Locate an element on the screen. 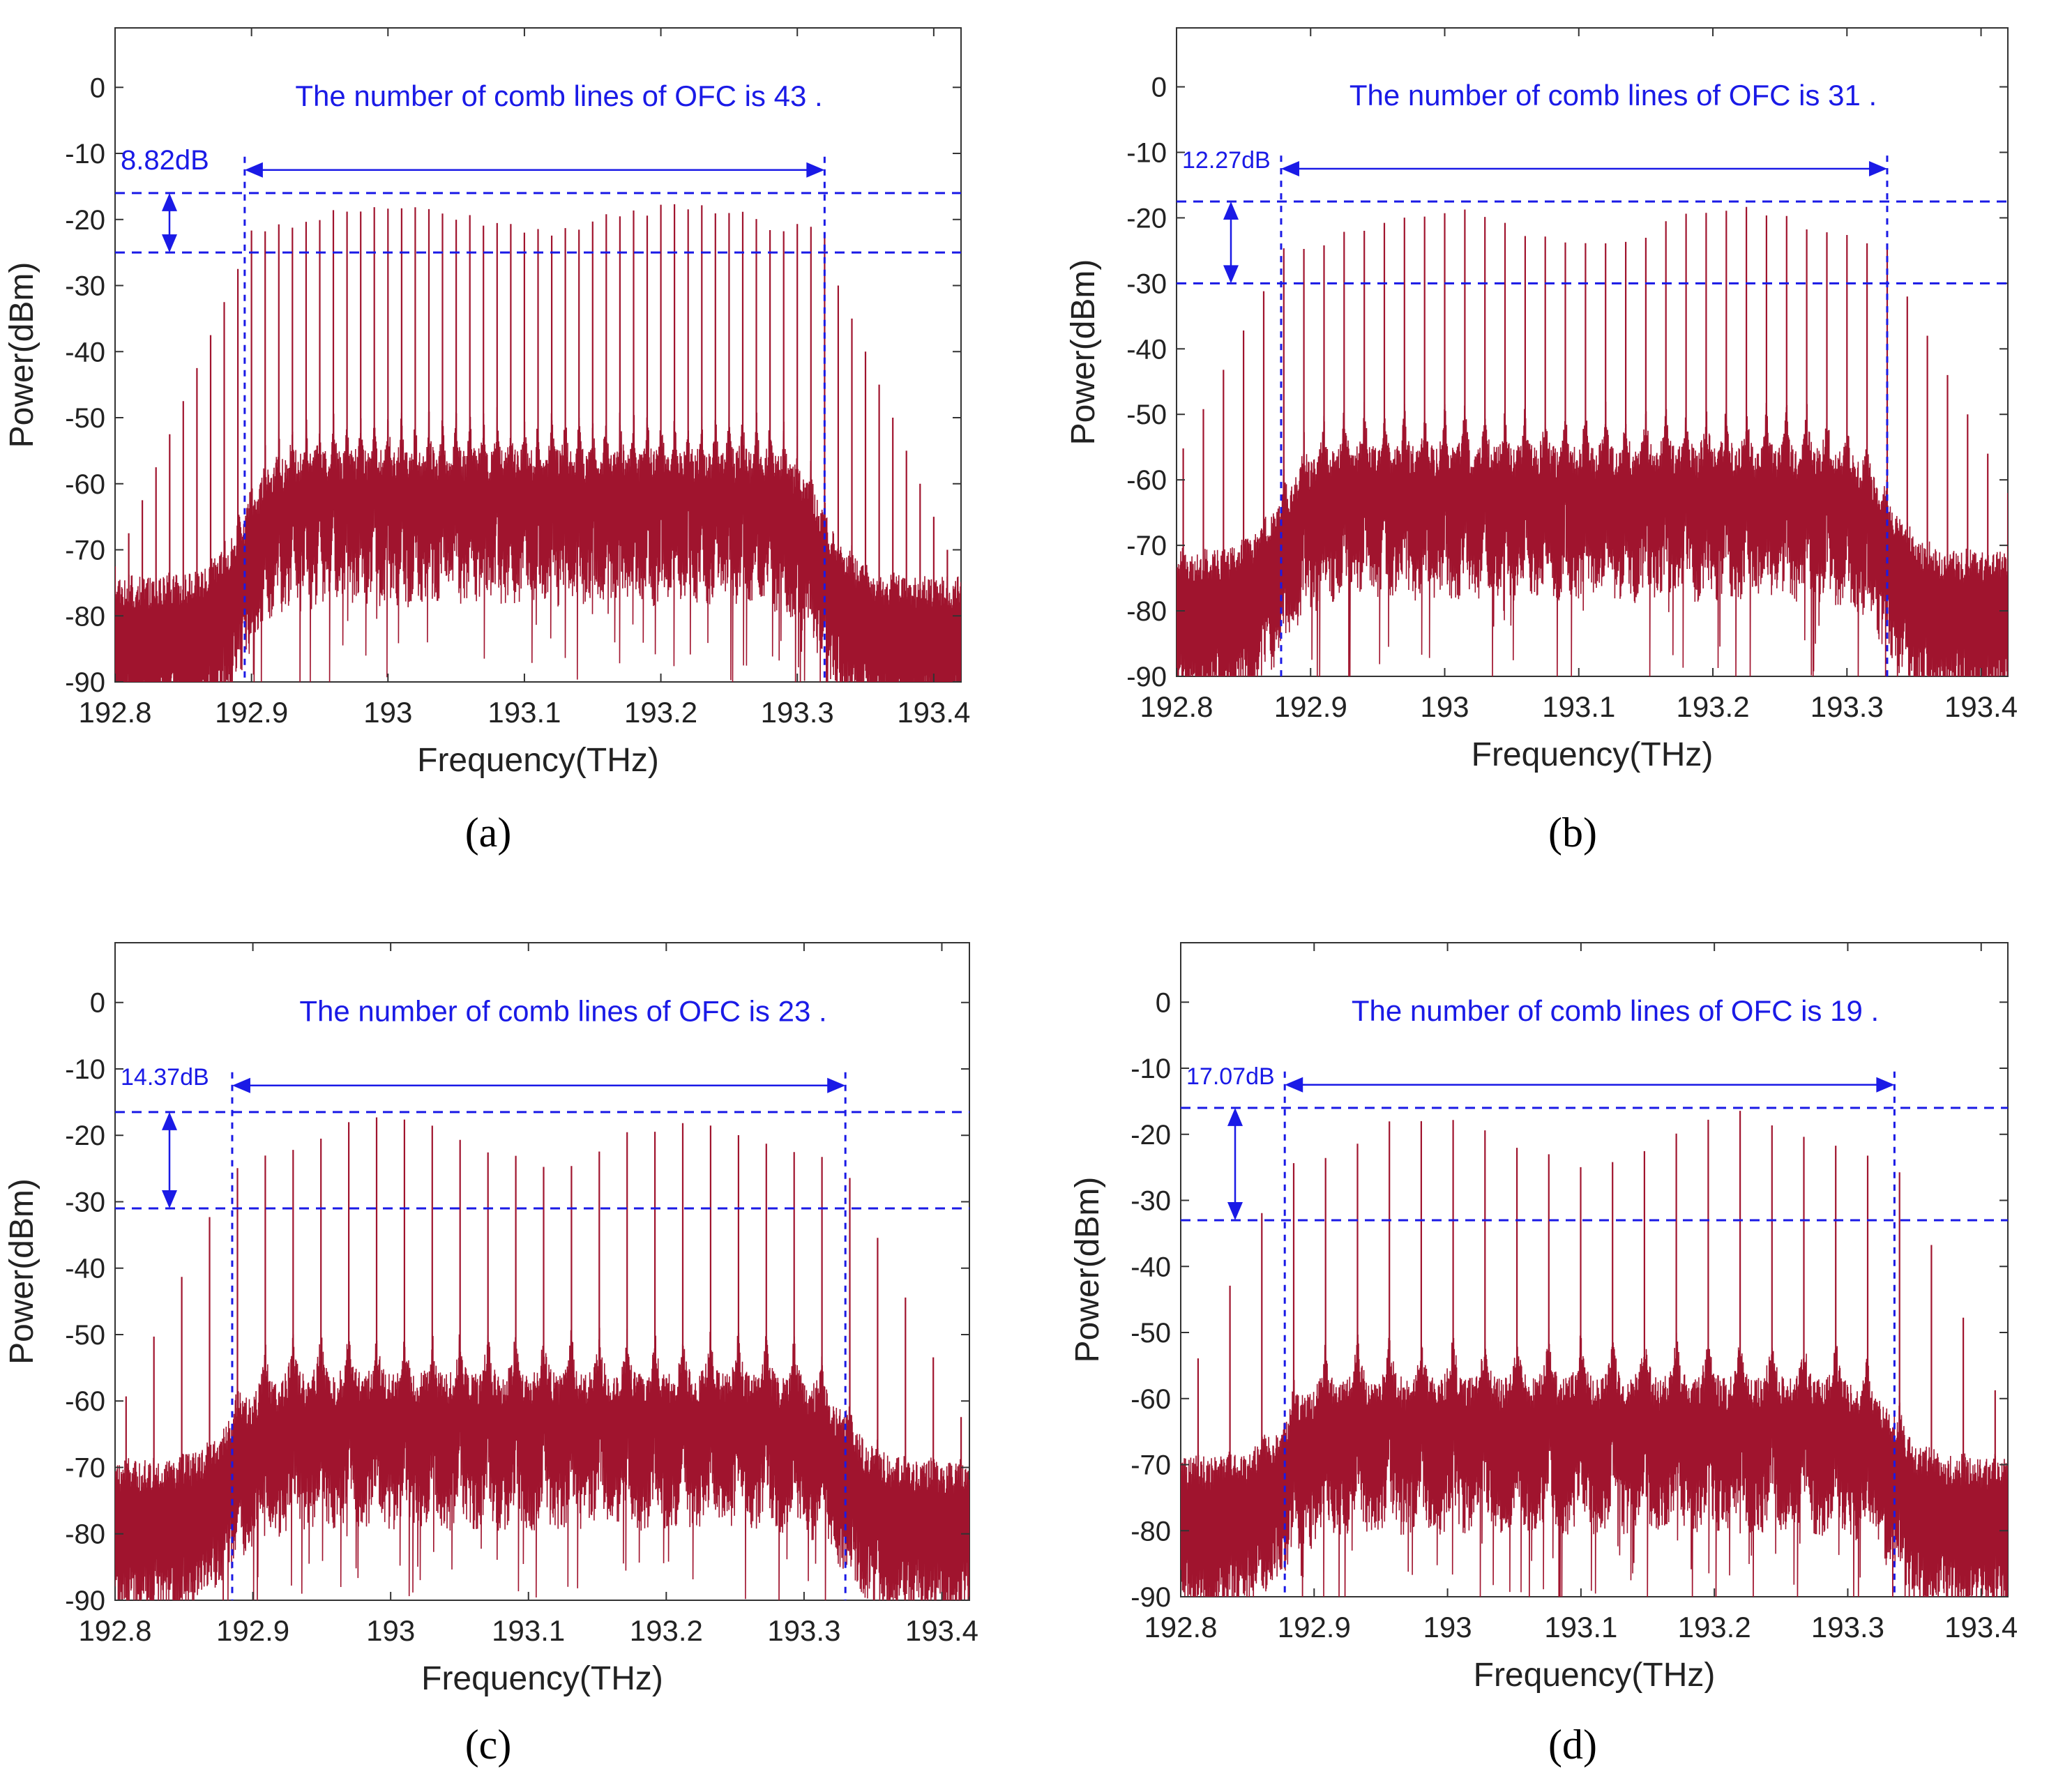 Image resolution: width=2049 pixels, height=1792 pixels. flatness-label: 8.82dB is located at coordinates (165, 160).